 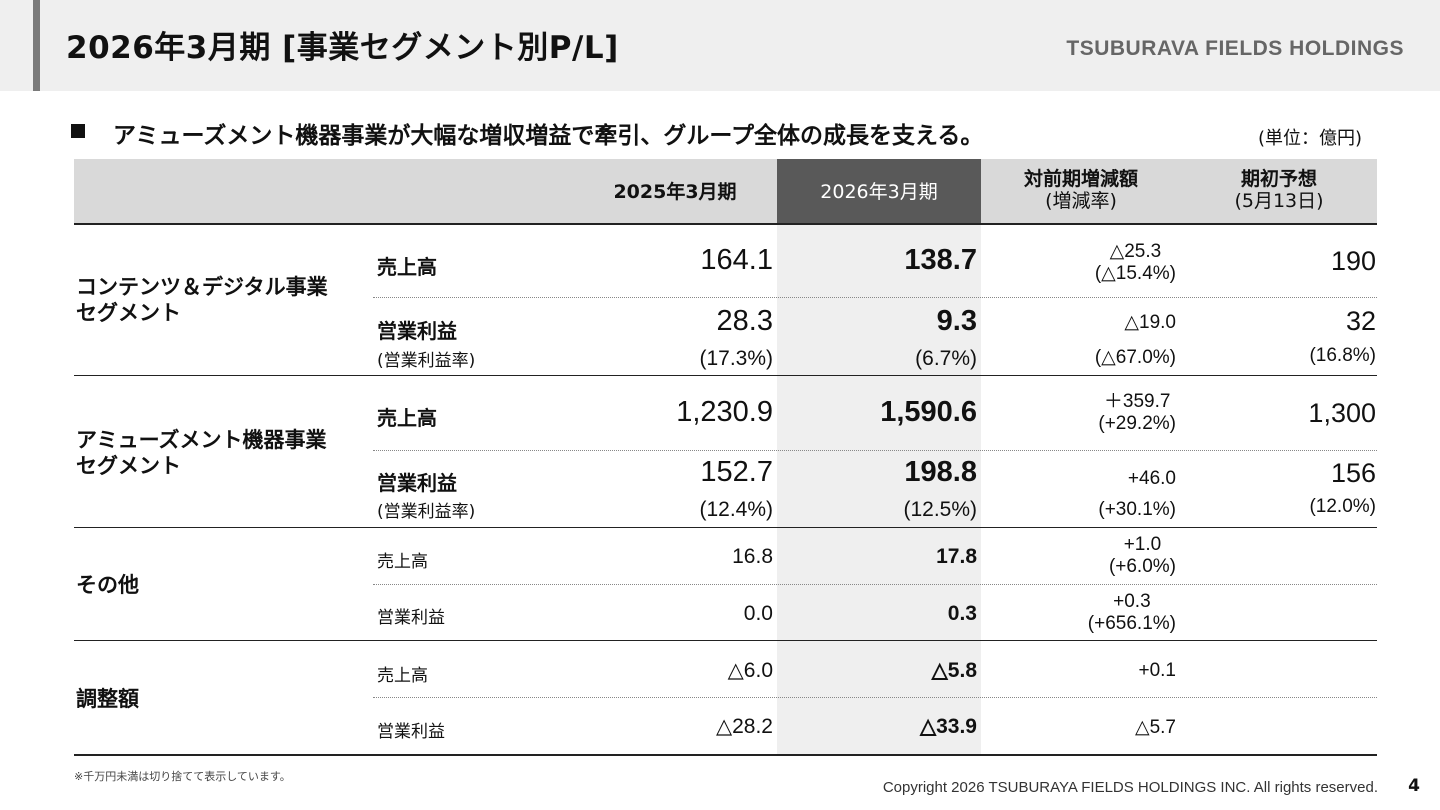 I want to click on cell-current: 1,590.6, so click(x=928, y=412).